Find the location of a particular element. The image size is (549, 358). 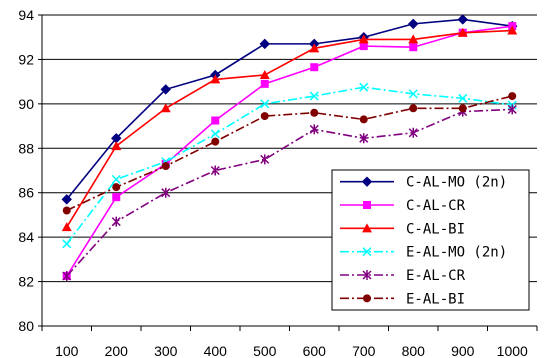

legend-label: E-AL-MO (2n) is located at coordinates (456, 253).